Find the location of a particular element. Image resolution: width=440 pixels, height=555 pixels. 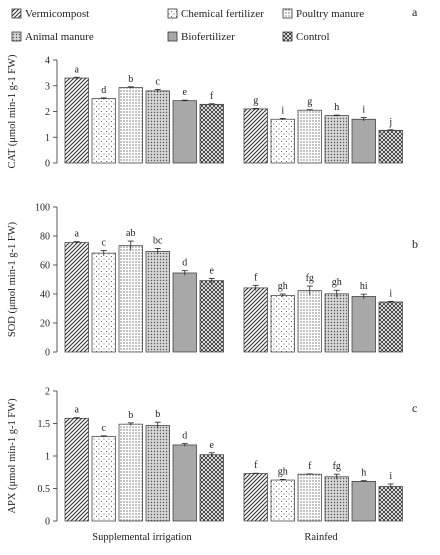

legend-label: Vermicompost is located at coordinates (57, 14).